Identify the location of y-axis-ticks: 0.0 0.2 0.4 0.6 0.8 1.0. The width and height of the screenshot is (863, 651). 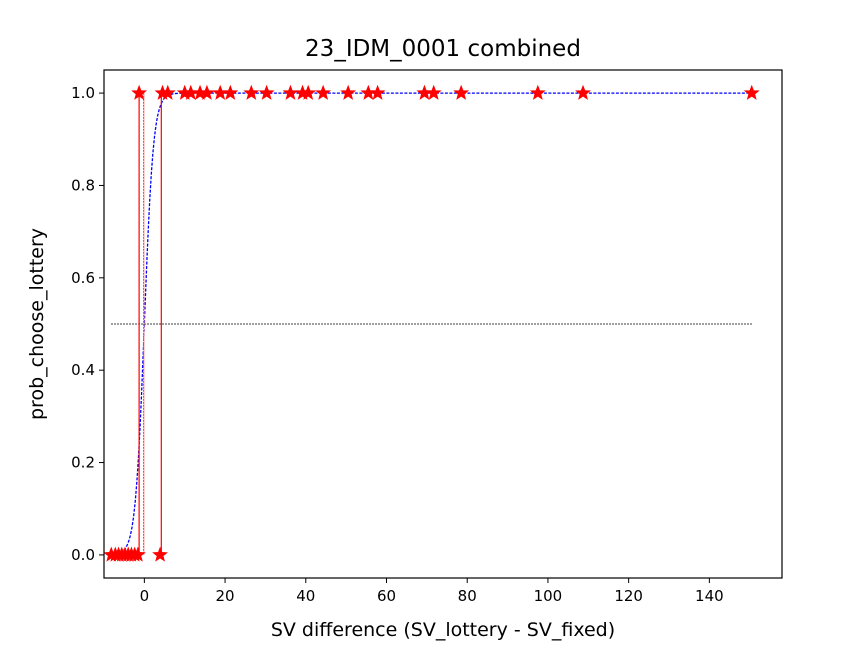
(87, 324).